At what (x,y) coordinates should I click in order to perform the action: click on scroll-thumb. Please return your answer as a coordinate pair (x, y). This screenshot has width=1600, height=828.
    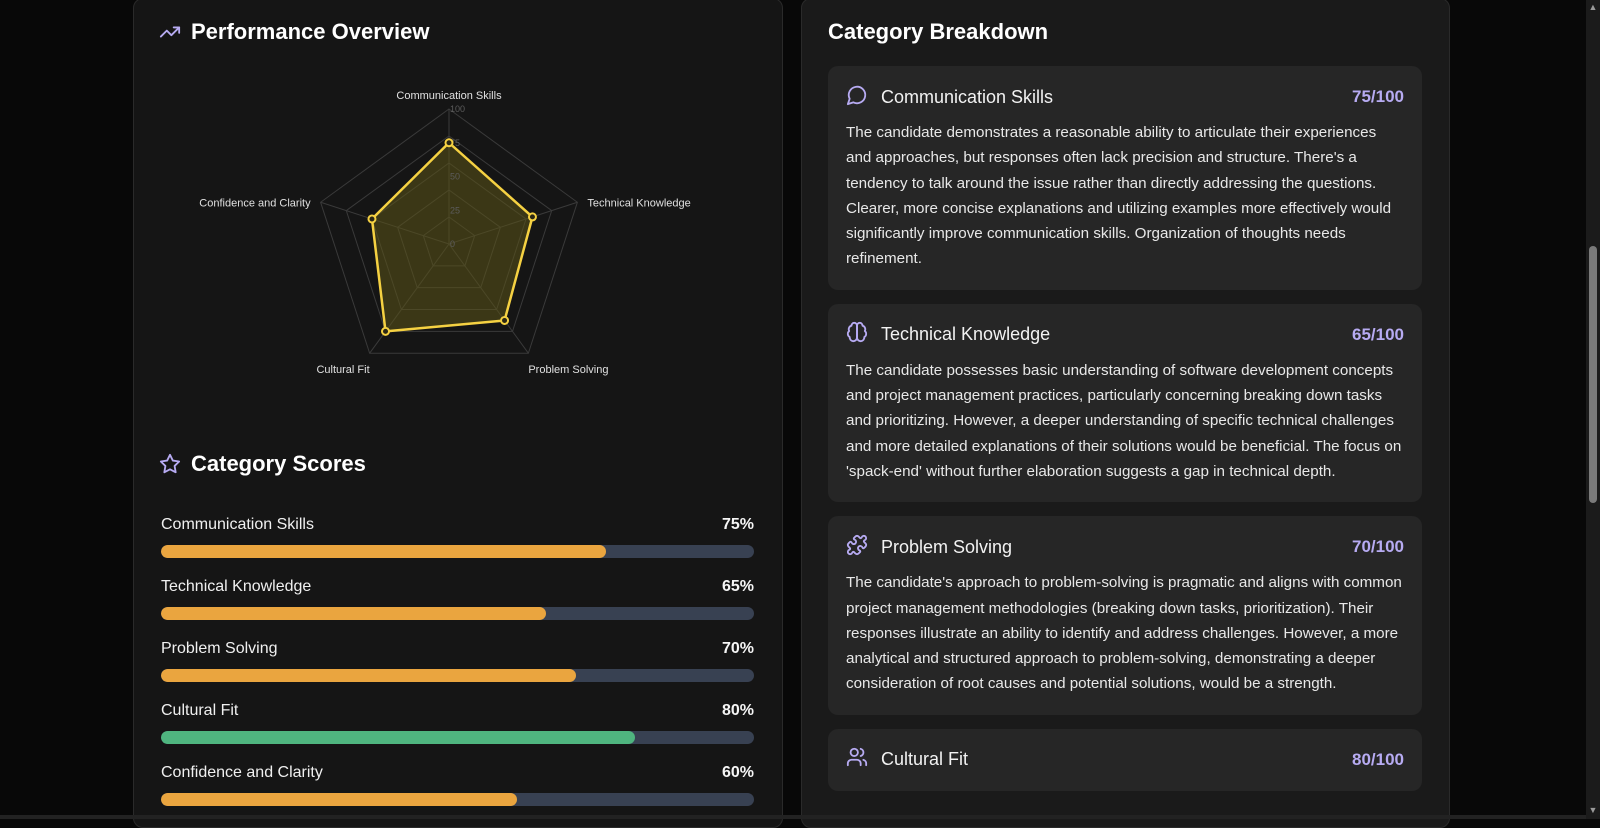
    Looking at the image, I should click on (1593, 374).